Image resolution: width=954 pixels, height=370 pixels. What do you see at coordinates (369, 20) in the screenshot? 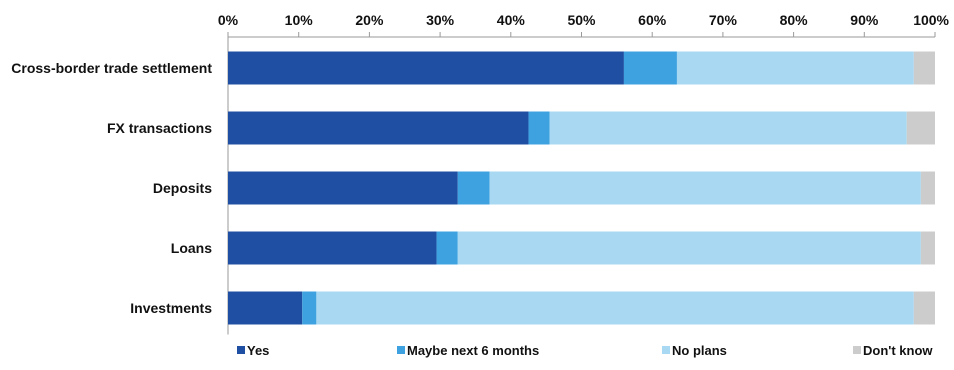
I see `x-tick-label: 20%` at bounding box center [369, 20].